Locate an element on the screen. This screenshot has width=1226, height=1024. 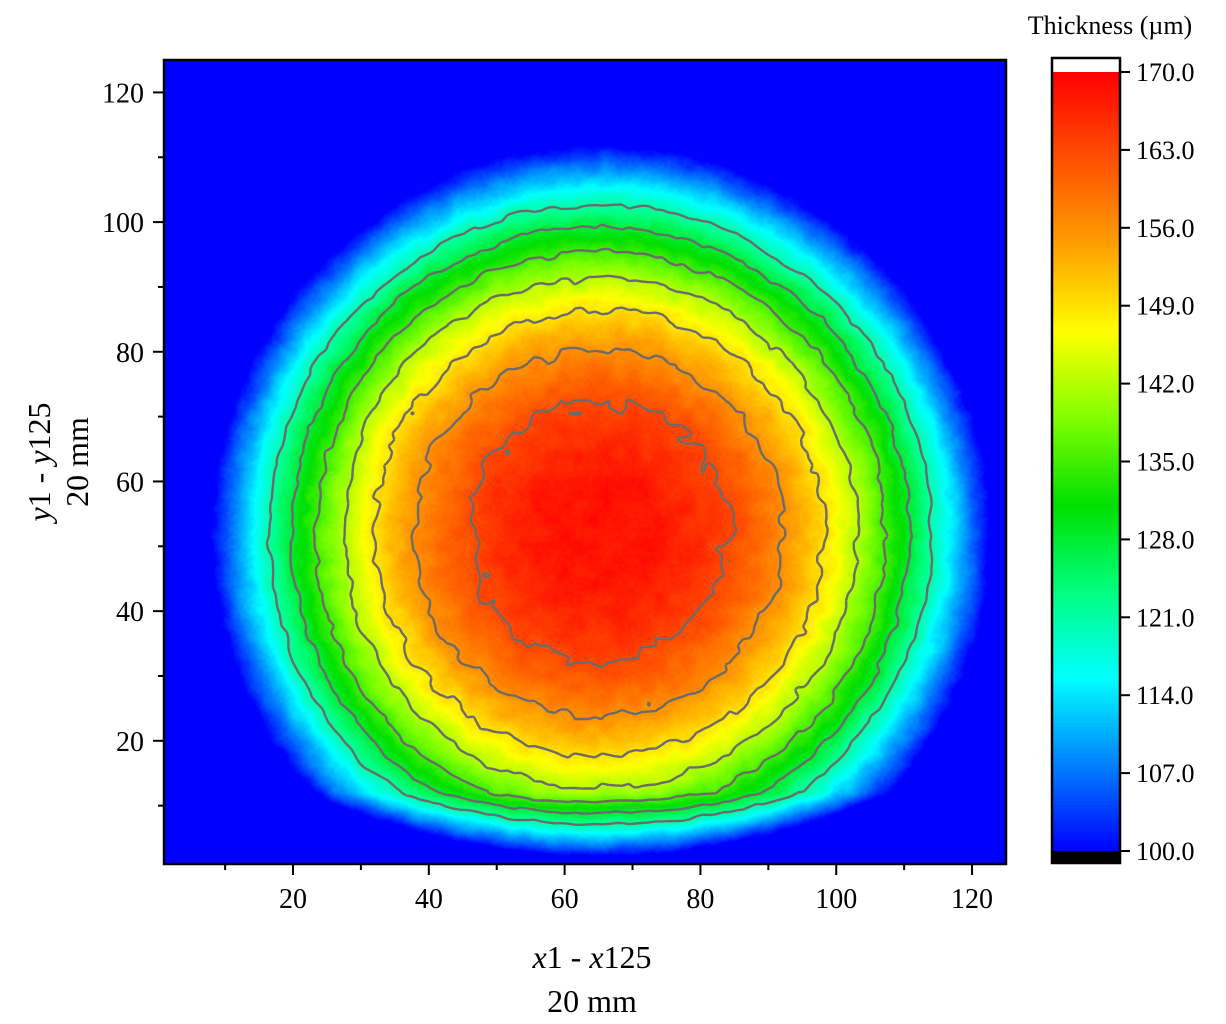
colorbar-tick-label: 100.0 is located at coordinates (1165, 851).